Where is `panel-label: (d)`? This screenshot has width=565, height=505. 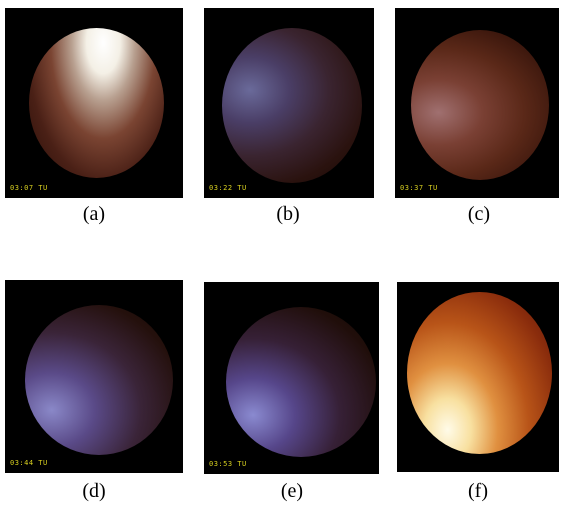
panel-label: (d) is located at coordinates (94, 491).